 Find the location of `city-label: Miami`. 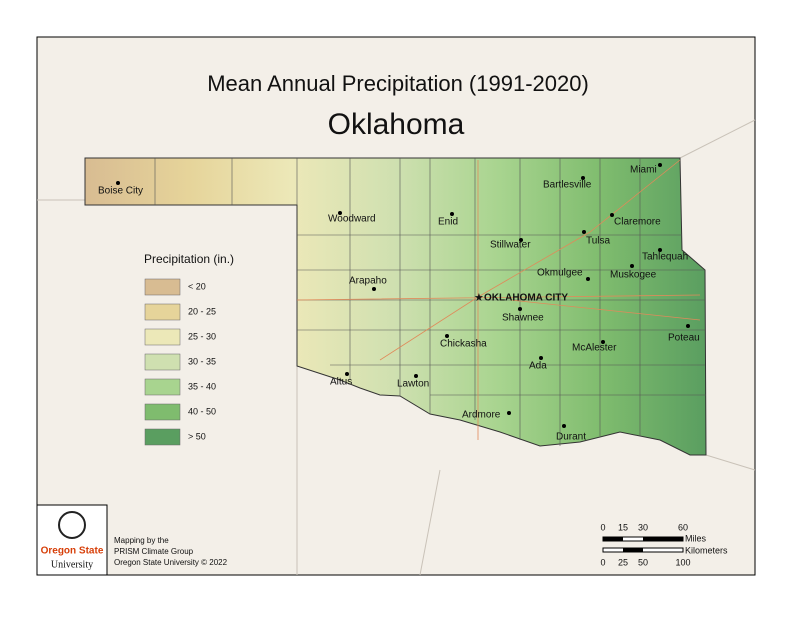

city-label: Miami is located at coordinates (643, 170).